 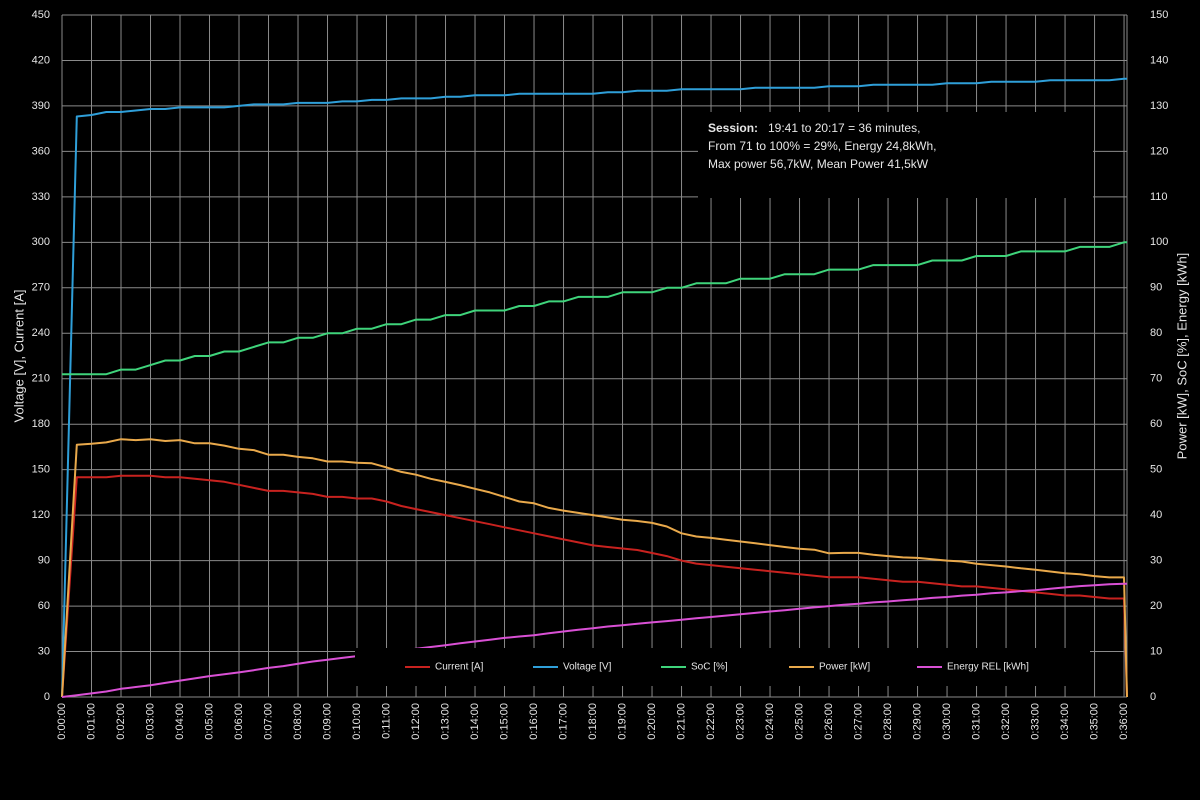 What do you see at coordinates (711, 721) in the screenshot?
I see `x-tick-label: 0:22:00` at bounding box center [711, 721].